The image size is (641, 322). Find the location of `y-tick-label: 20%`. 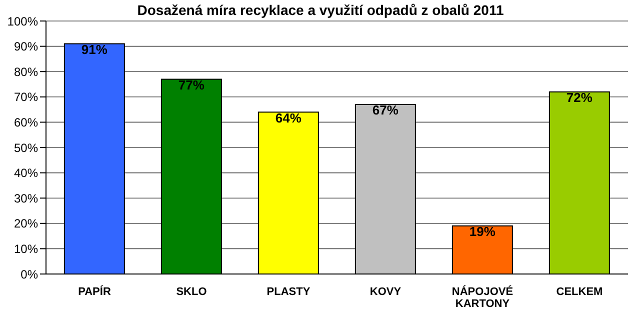

y-tick-label: 20% is located at coordinates (26, 223).